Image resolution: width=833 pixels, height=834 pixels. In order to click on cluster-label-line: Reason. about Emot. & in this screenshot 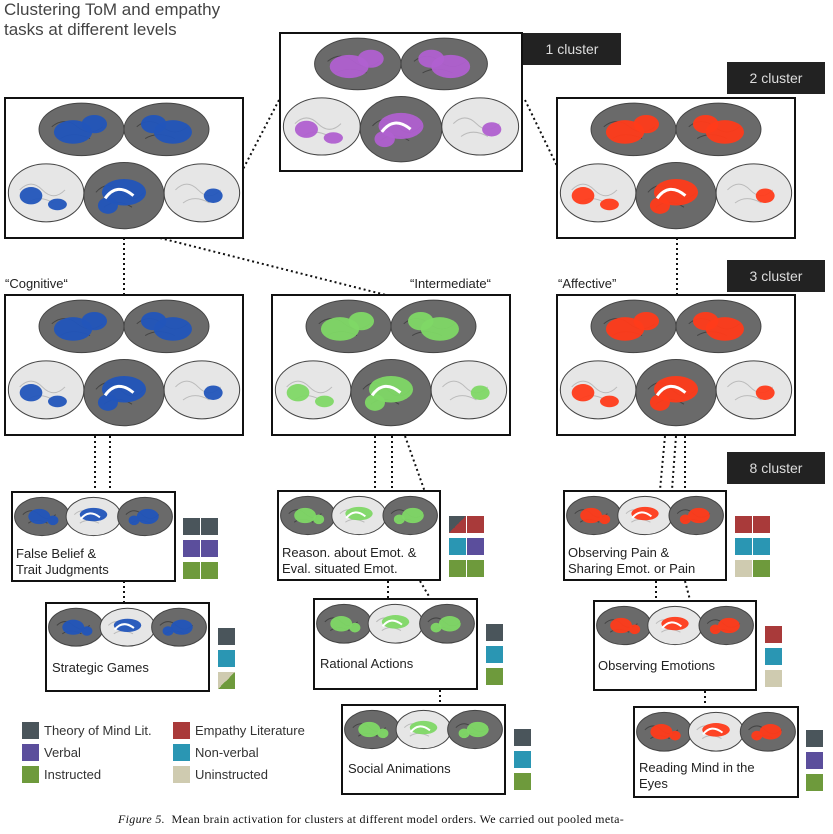, I will do `click(349, 552)`.